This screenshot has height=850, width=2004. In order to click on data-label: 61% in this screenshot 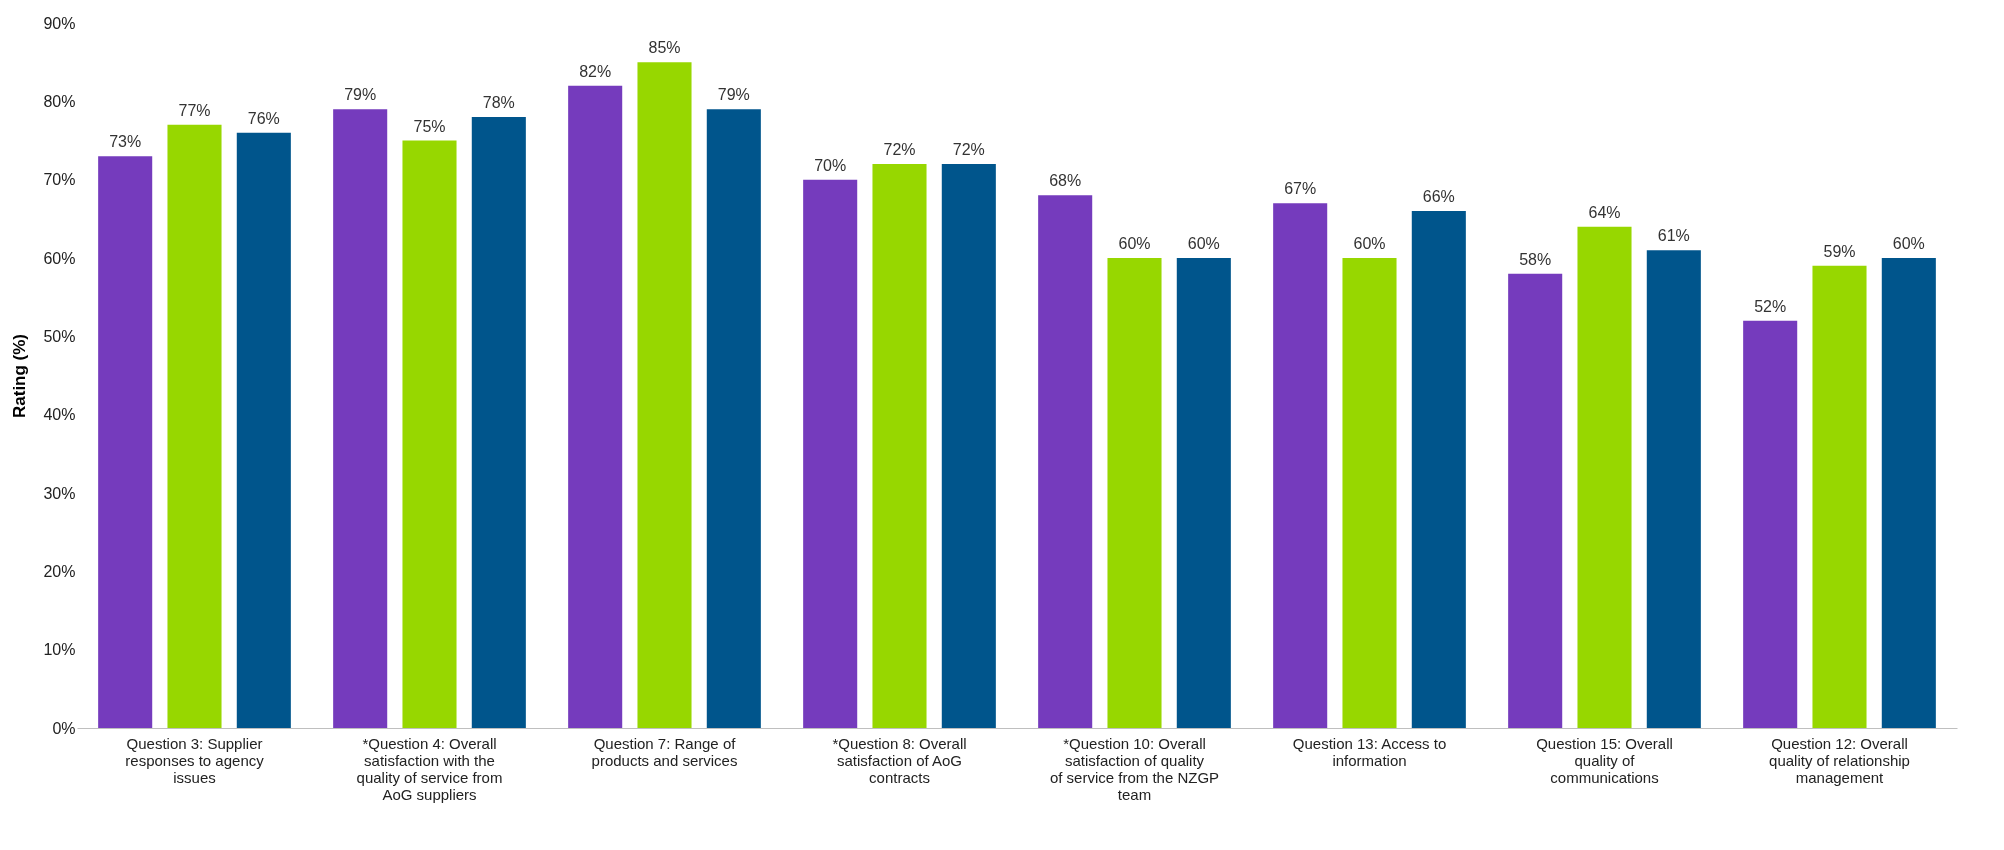, I will do `click(1673, 236)`.